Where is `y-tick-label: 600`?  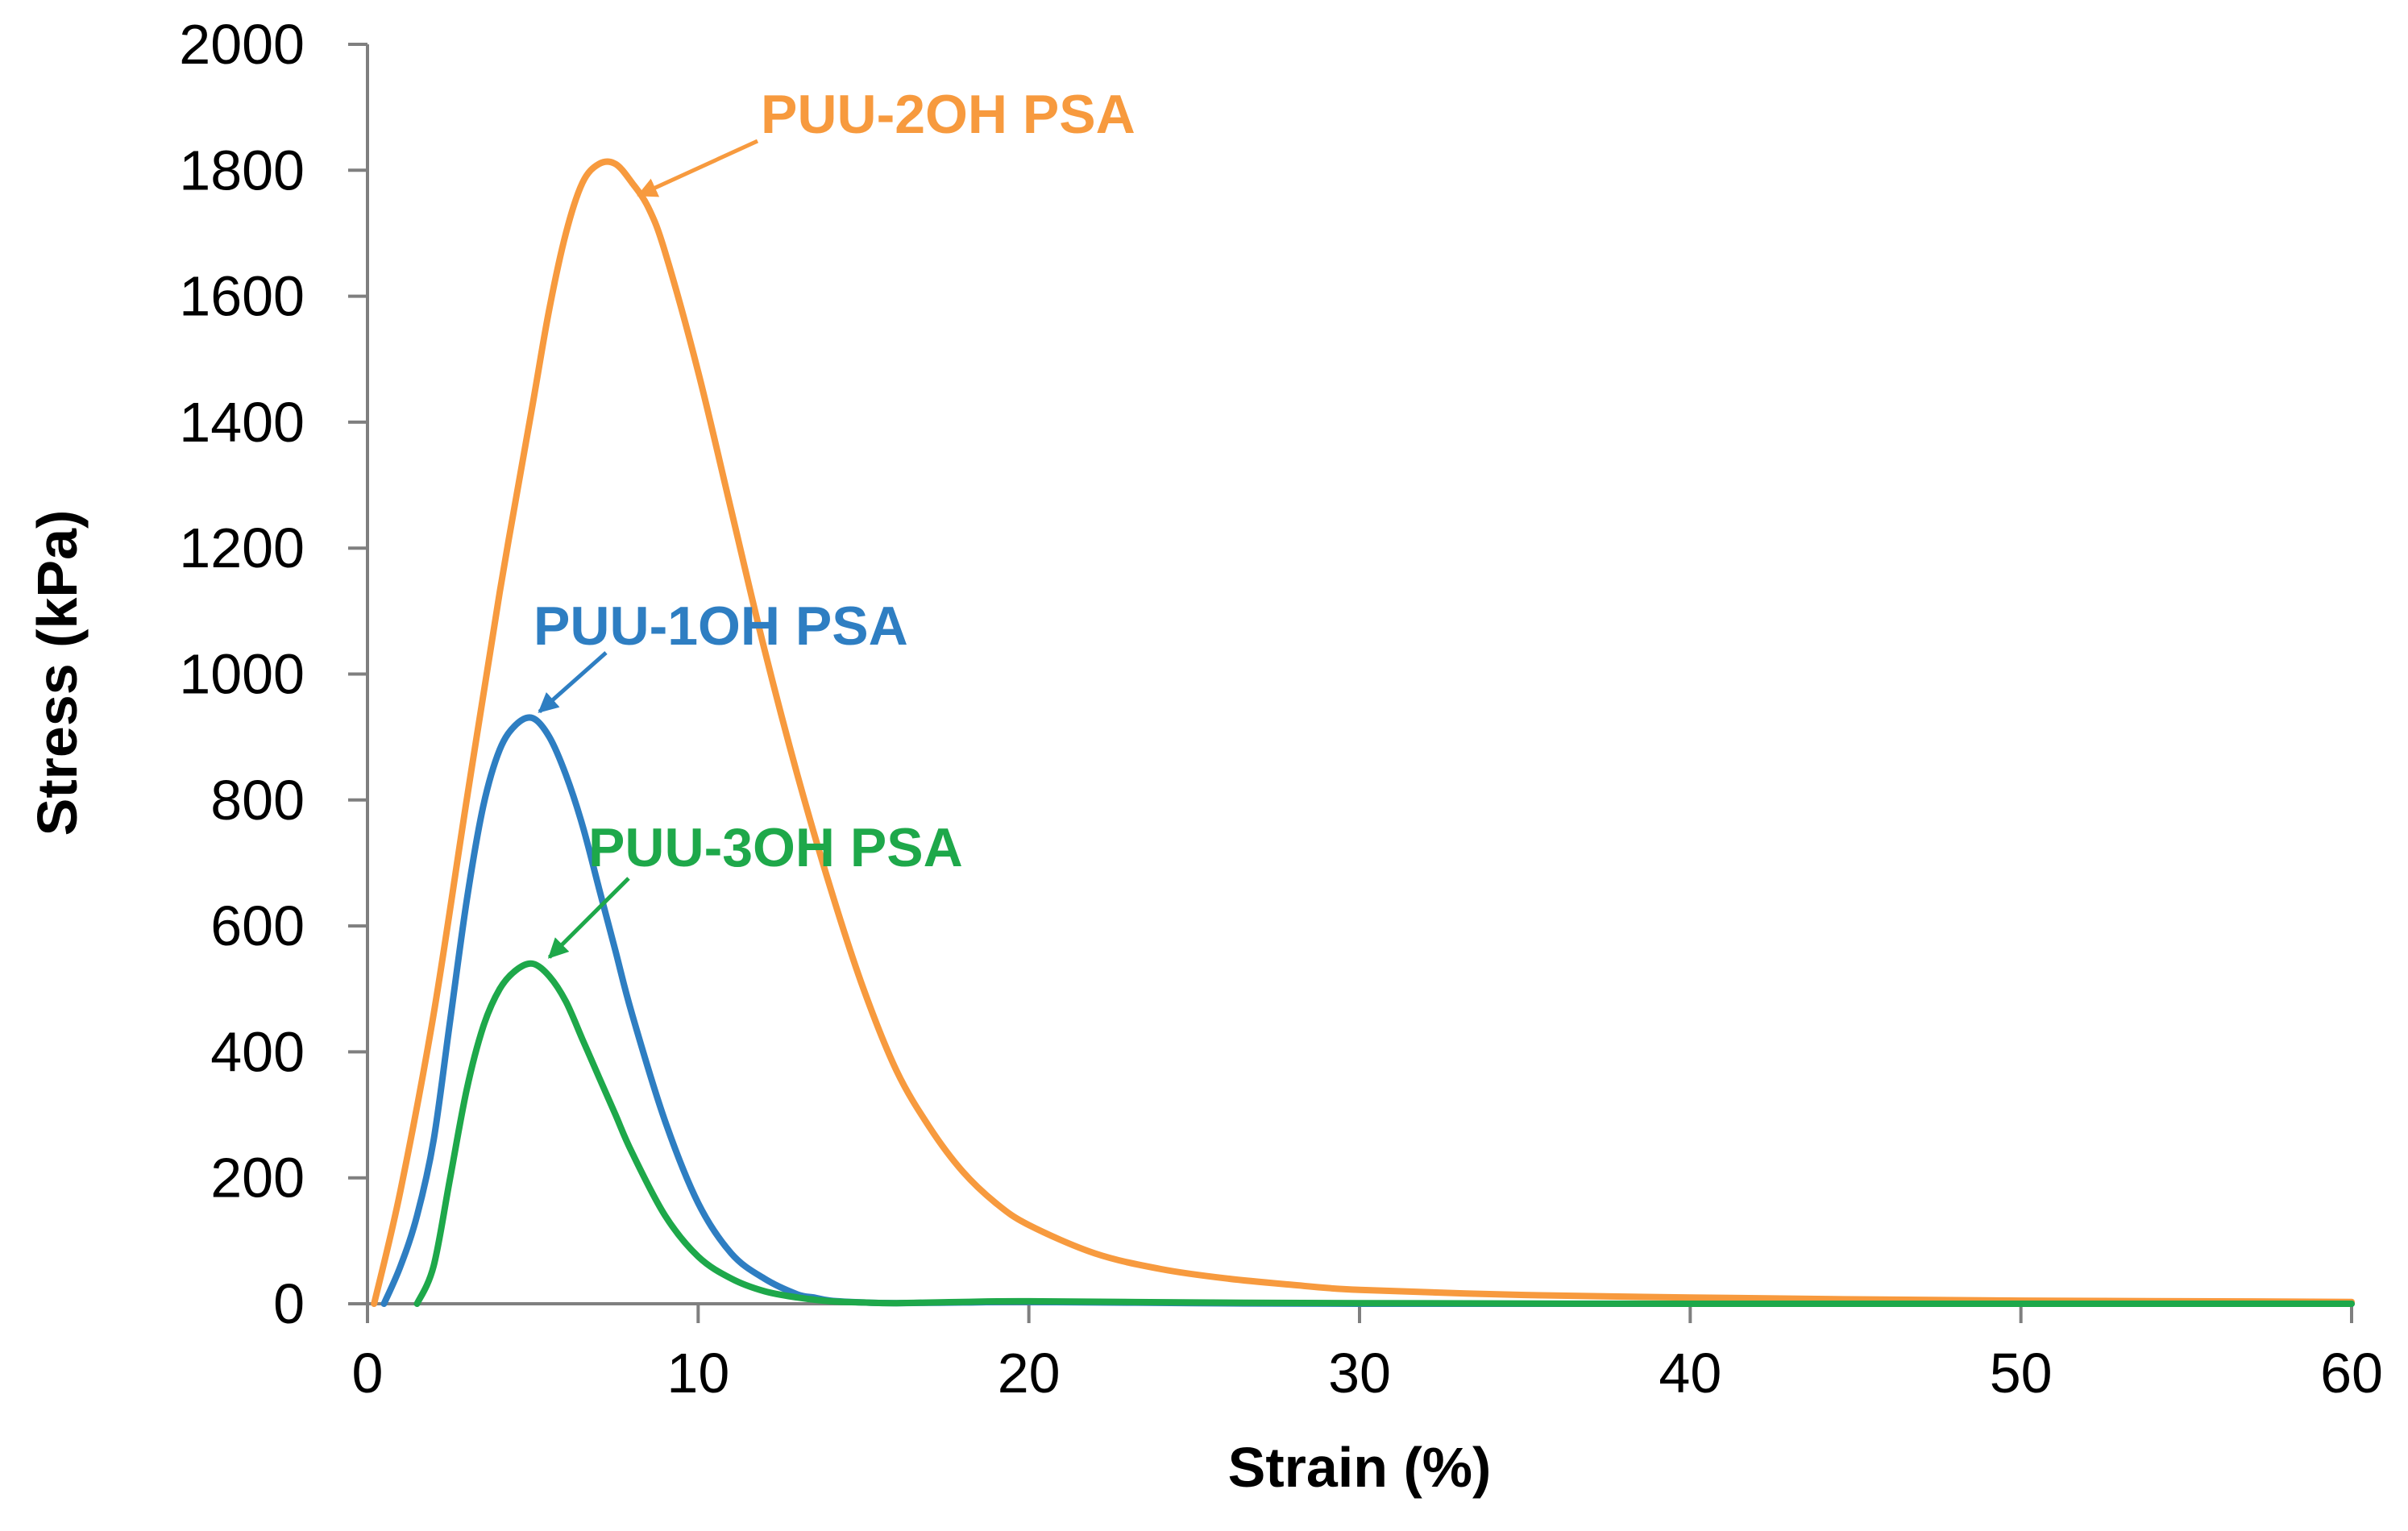 y-tick-label: 600 is located at coordinates (257, 925).